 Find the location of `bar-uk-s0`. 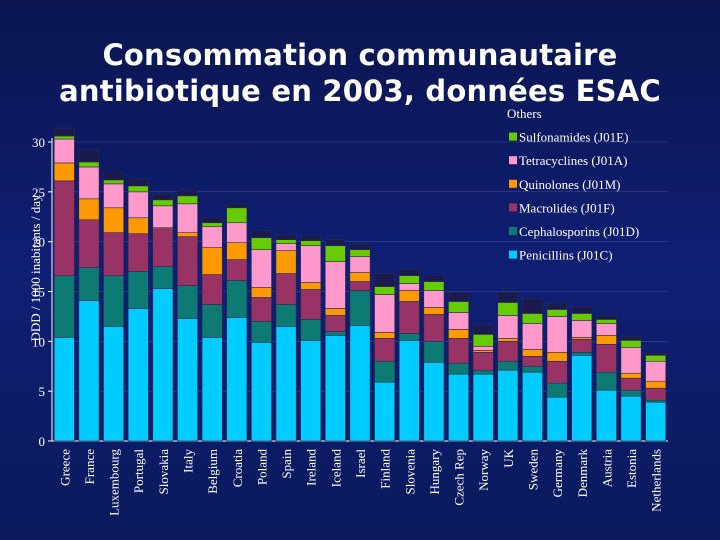

bar-uk-s0 is located at coordinates (508, 405).